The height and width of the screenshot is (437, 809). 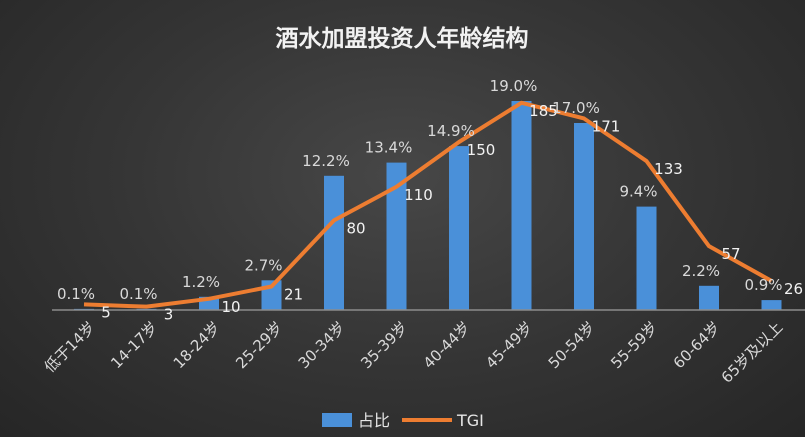 I want to click on legend-swatch-bar, so click(x=337, y=420).